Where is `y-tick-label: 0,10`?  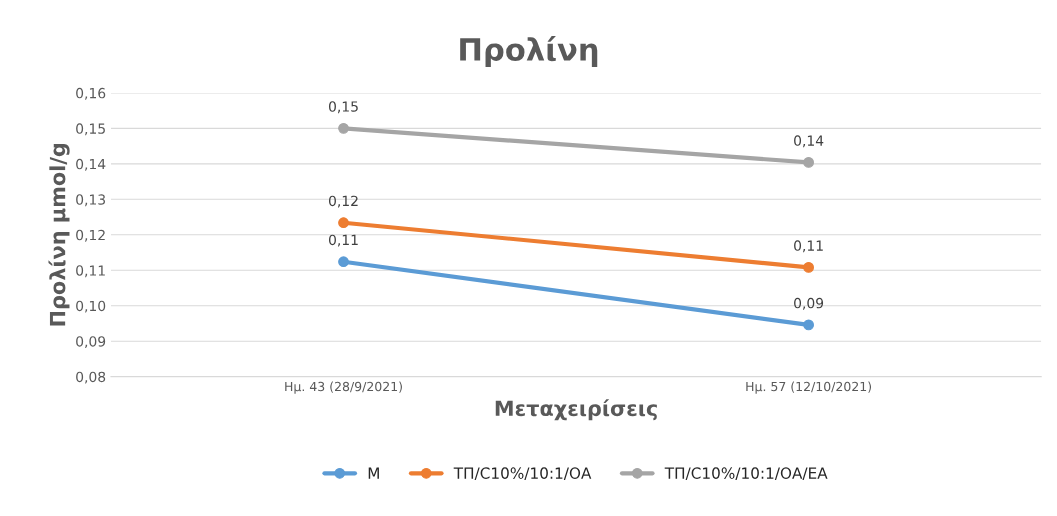 y-tick-label: 0,10 is located at coordinates (91, 306).